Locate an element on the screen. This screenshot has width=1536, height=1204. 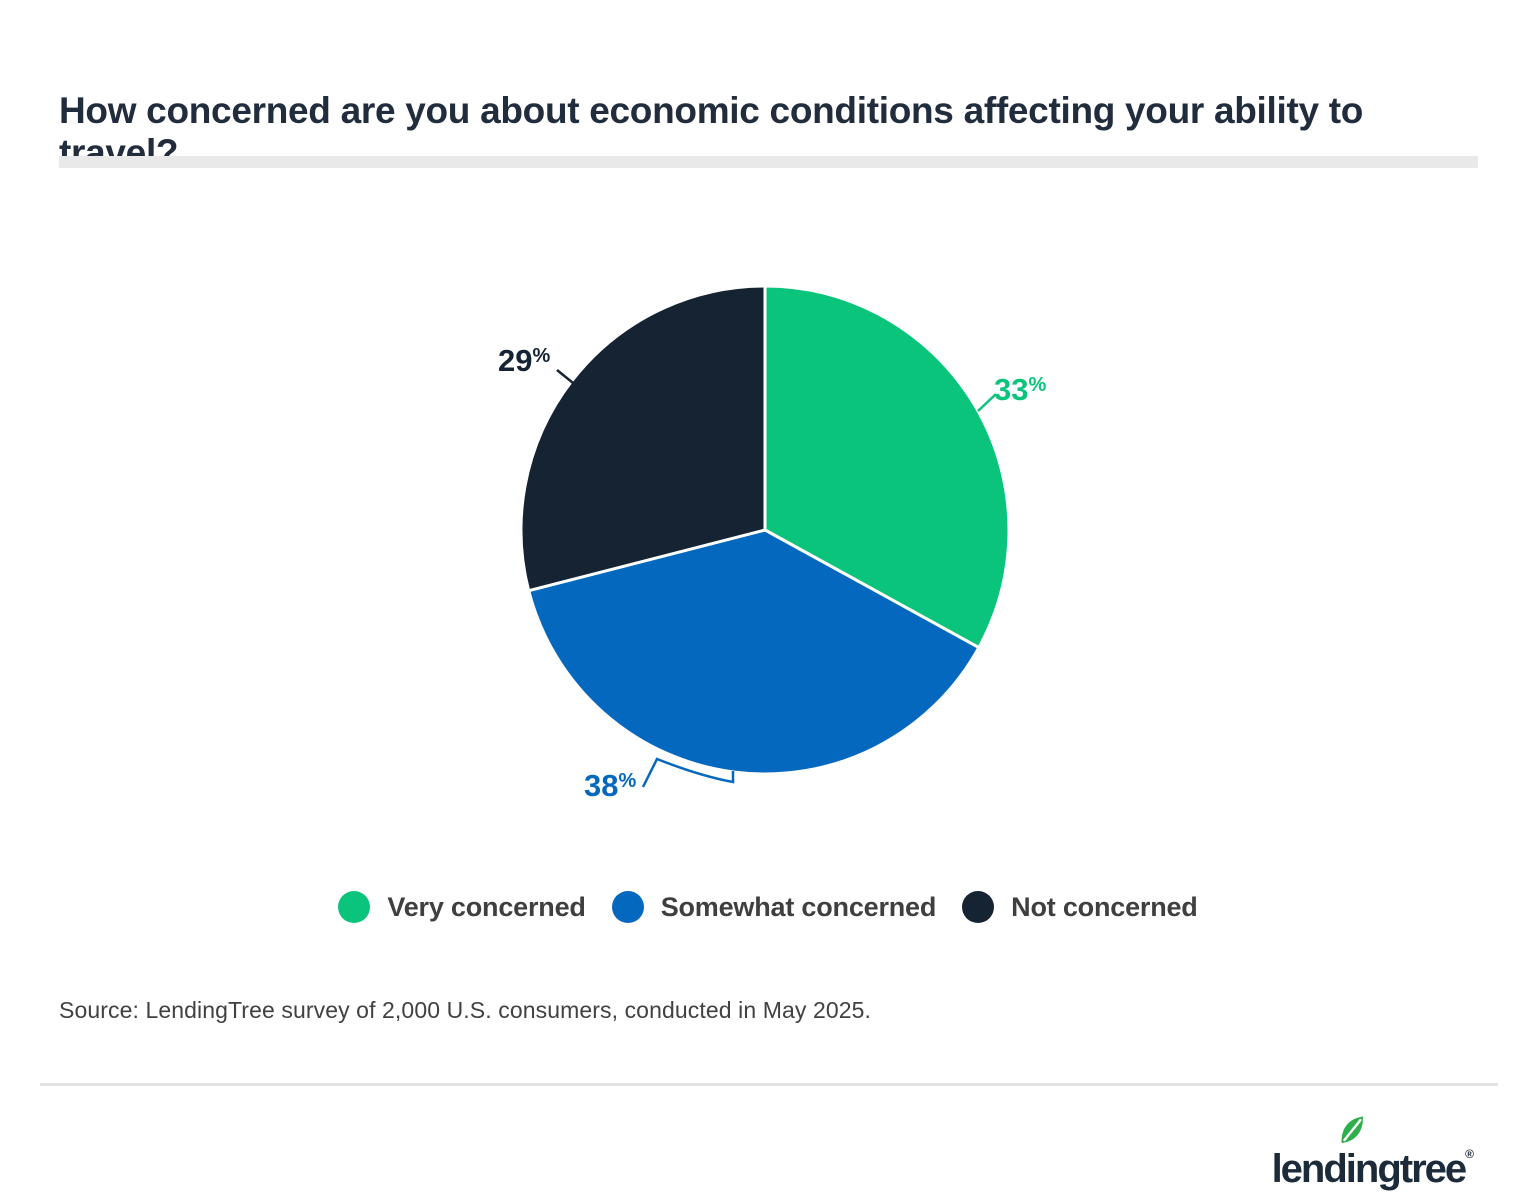
legend-item-somewhat-concerned: Somewhat concerned is located at coordinates (774, 907).